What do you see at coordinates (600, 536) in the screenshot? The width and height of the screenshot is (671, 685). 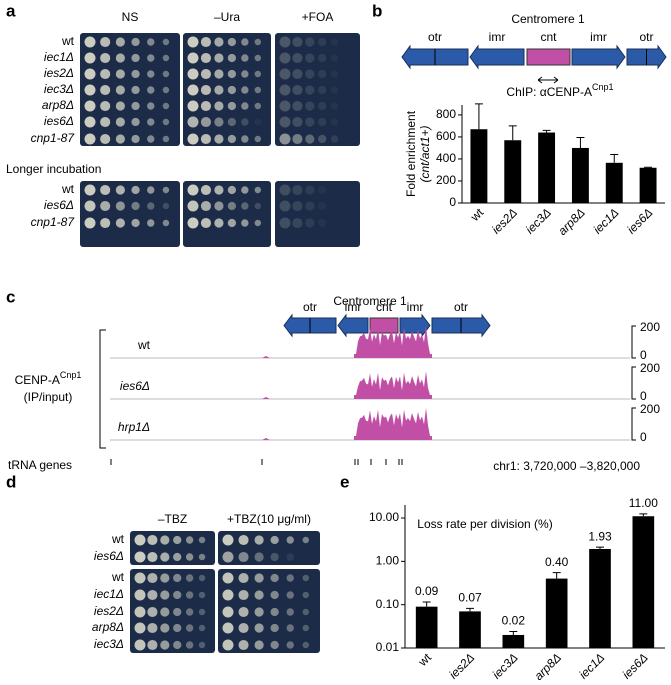 I see `value-label: 1.93` at bounding box center [600, 536].